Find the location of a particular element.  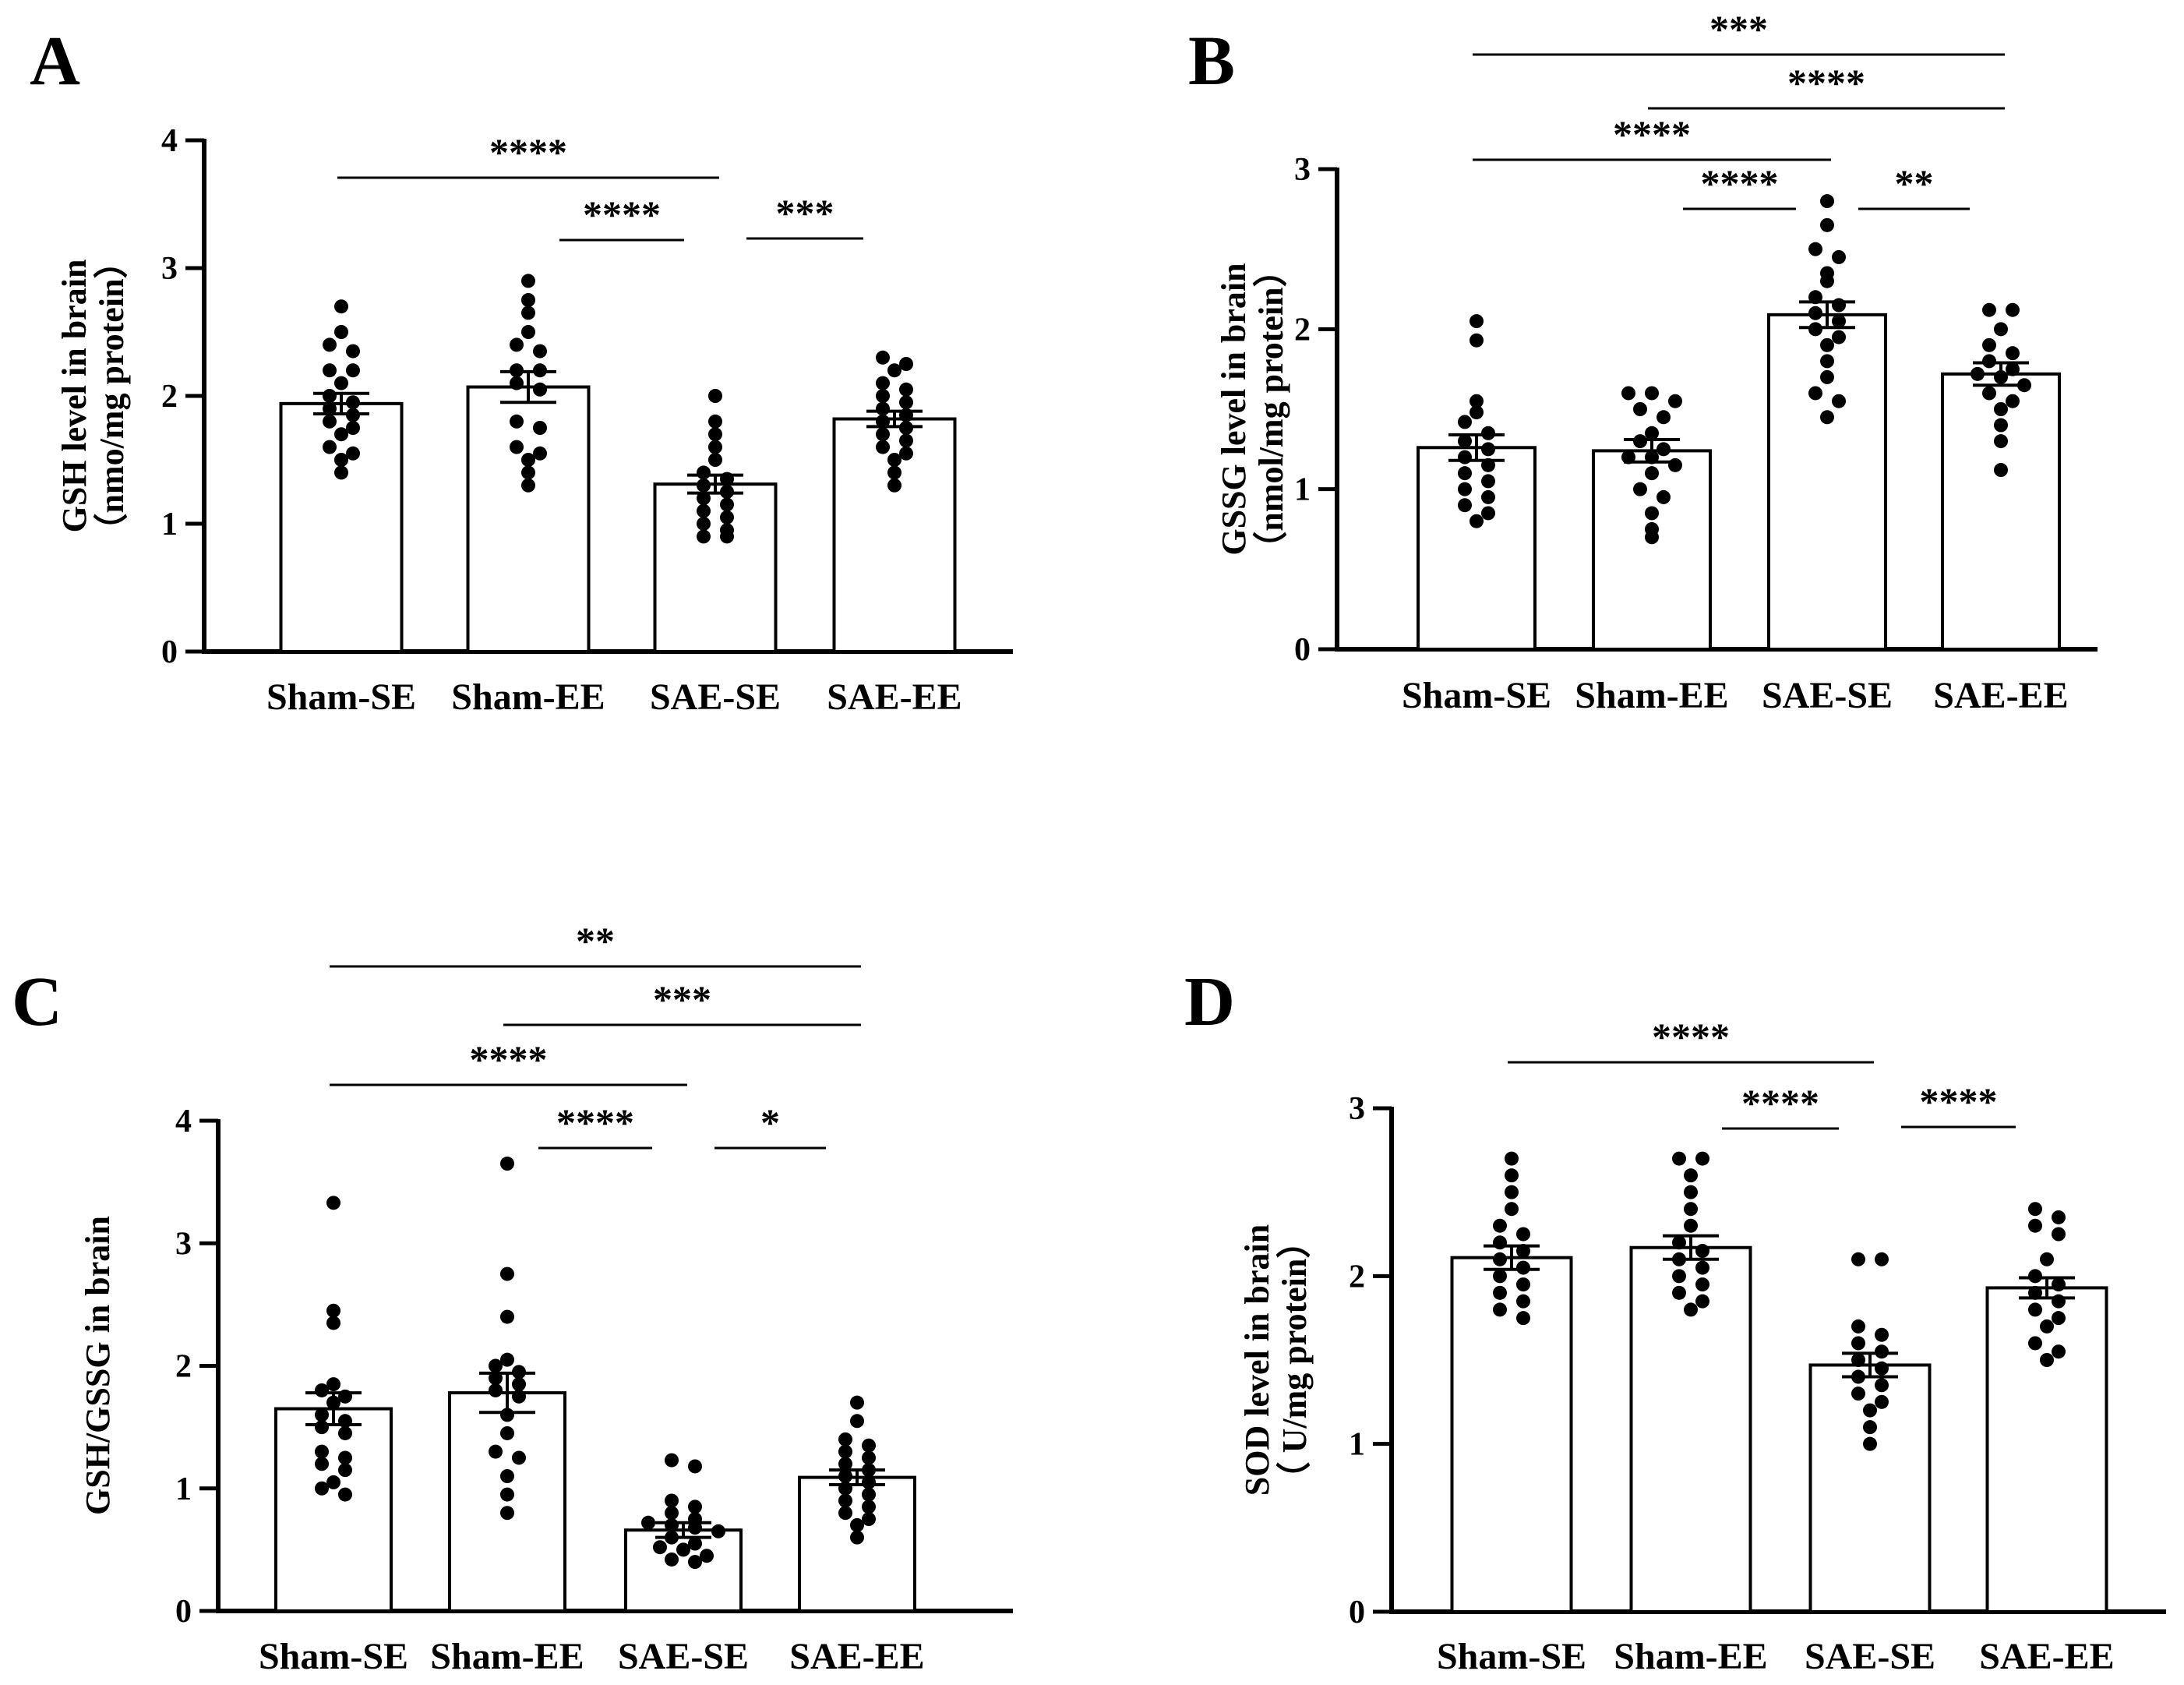

y-axis-label: （nmol/mg protein） is located at coordinates (1271, 409).